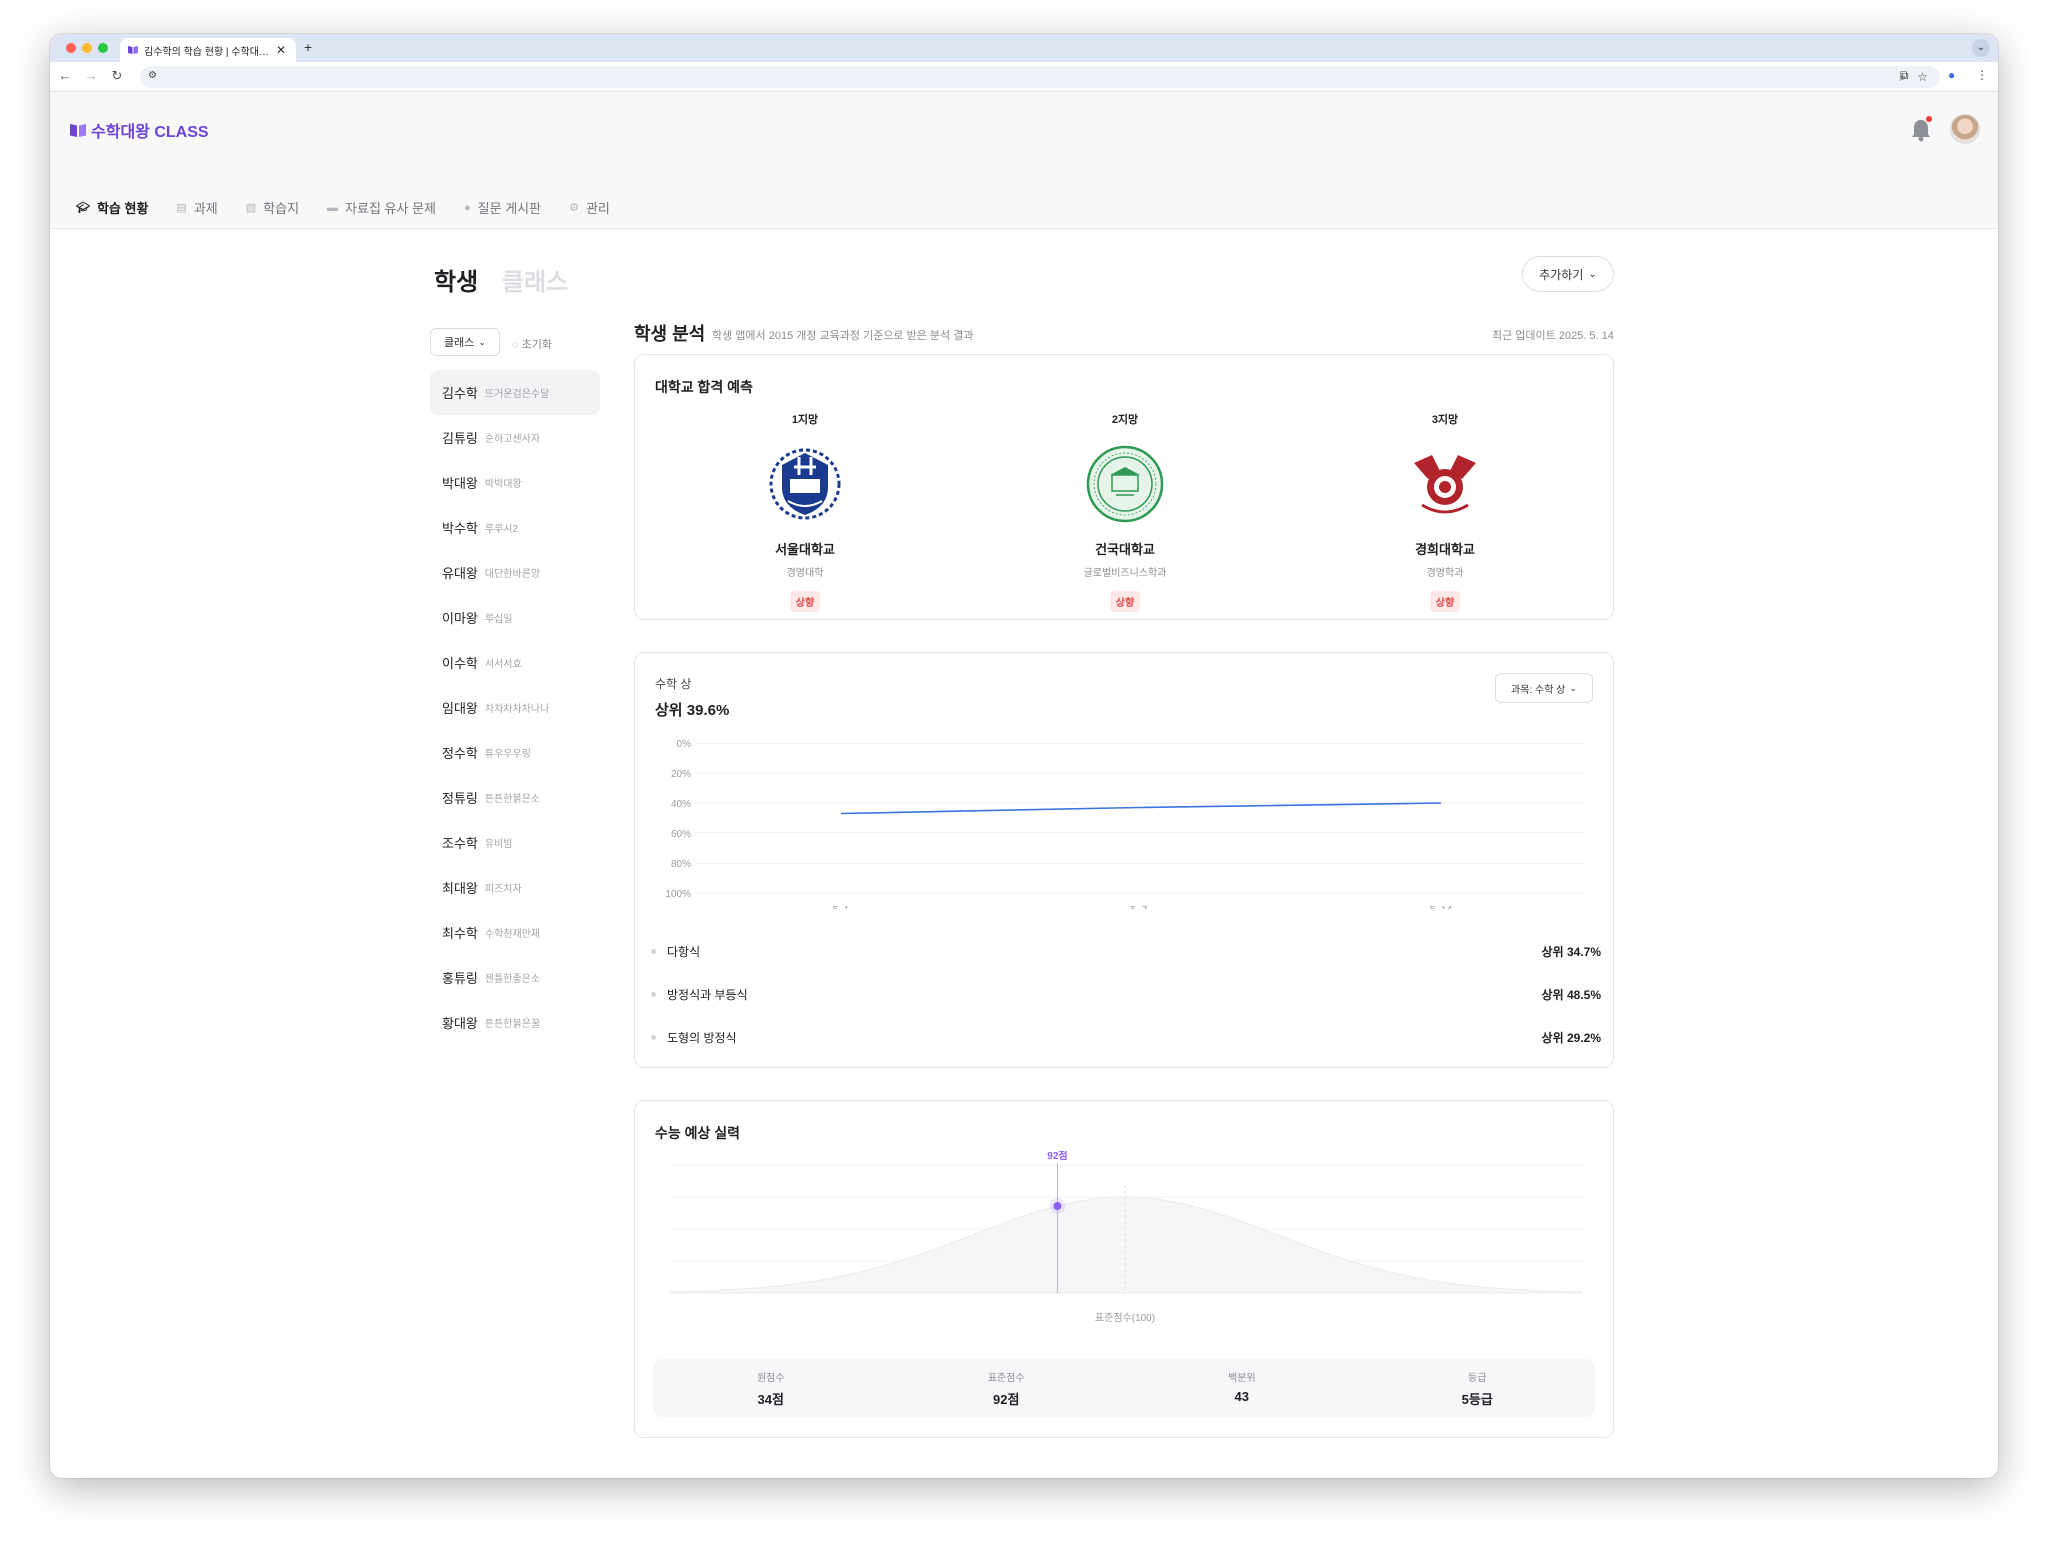  What do you see at coordinates (684, 744) in the screenshot?
I see `y-tick-label: 0%` at bounding box center [684, 744].